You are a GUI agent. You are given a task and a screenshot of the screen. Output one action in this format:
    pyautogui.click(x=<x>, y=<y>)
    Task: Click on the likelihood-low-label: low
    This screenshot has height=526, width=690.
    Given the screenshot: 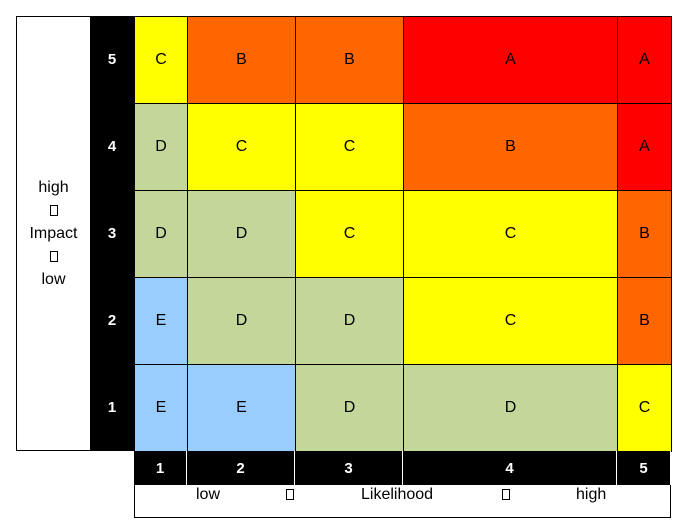 What is the action you would take?
    pyautogui.click(x=208, y=494)
    